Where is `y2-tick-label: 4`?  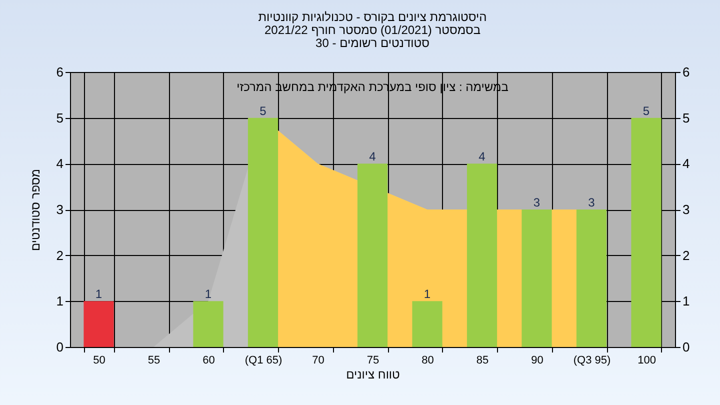
y2-tick-label: 4 is located at coordinates (686, 164).